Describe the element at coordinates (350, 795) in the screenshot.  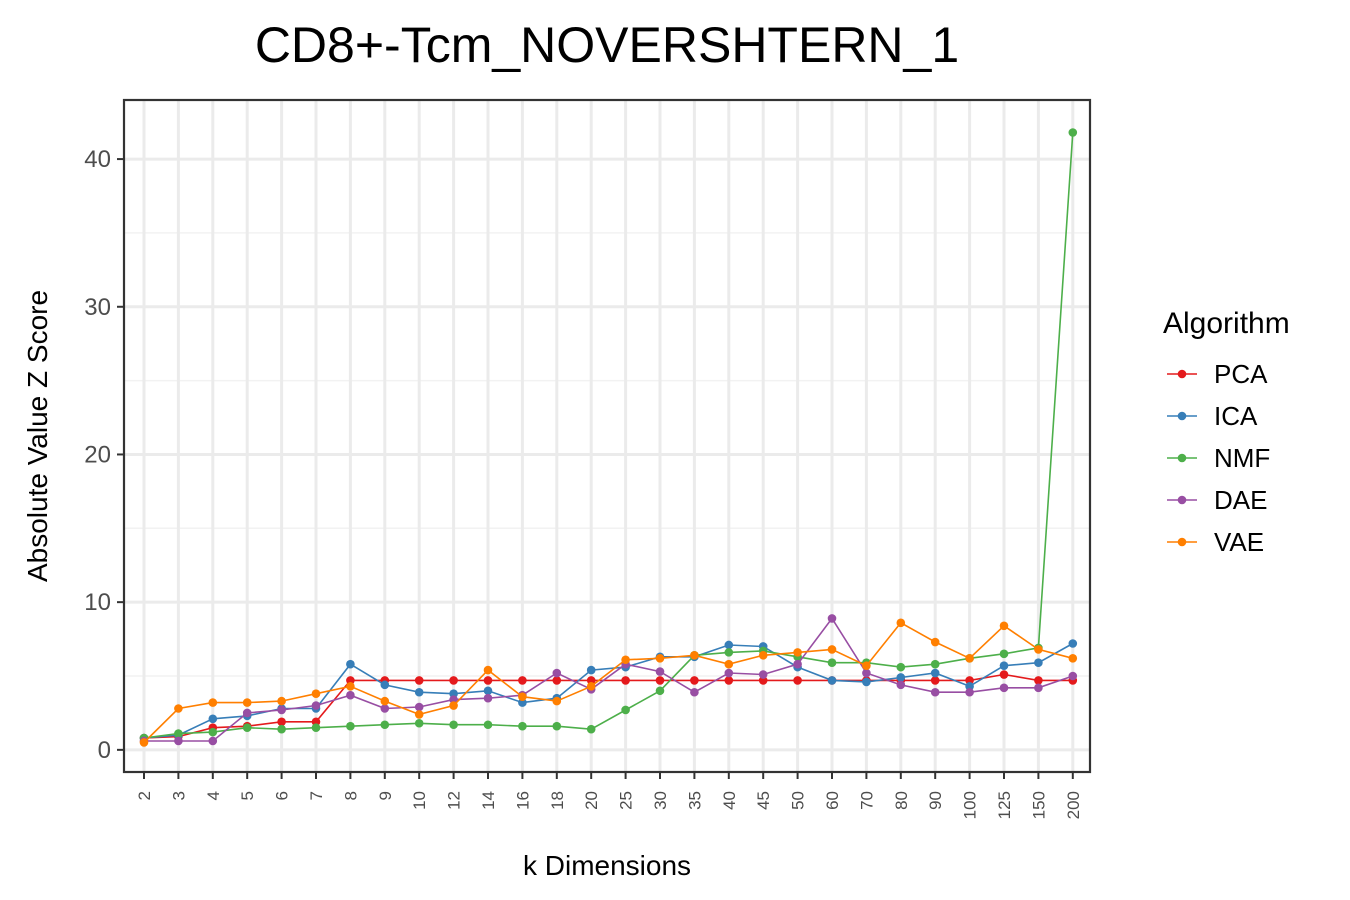
I see `x-tick-label: 8` at that location.